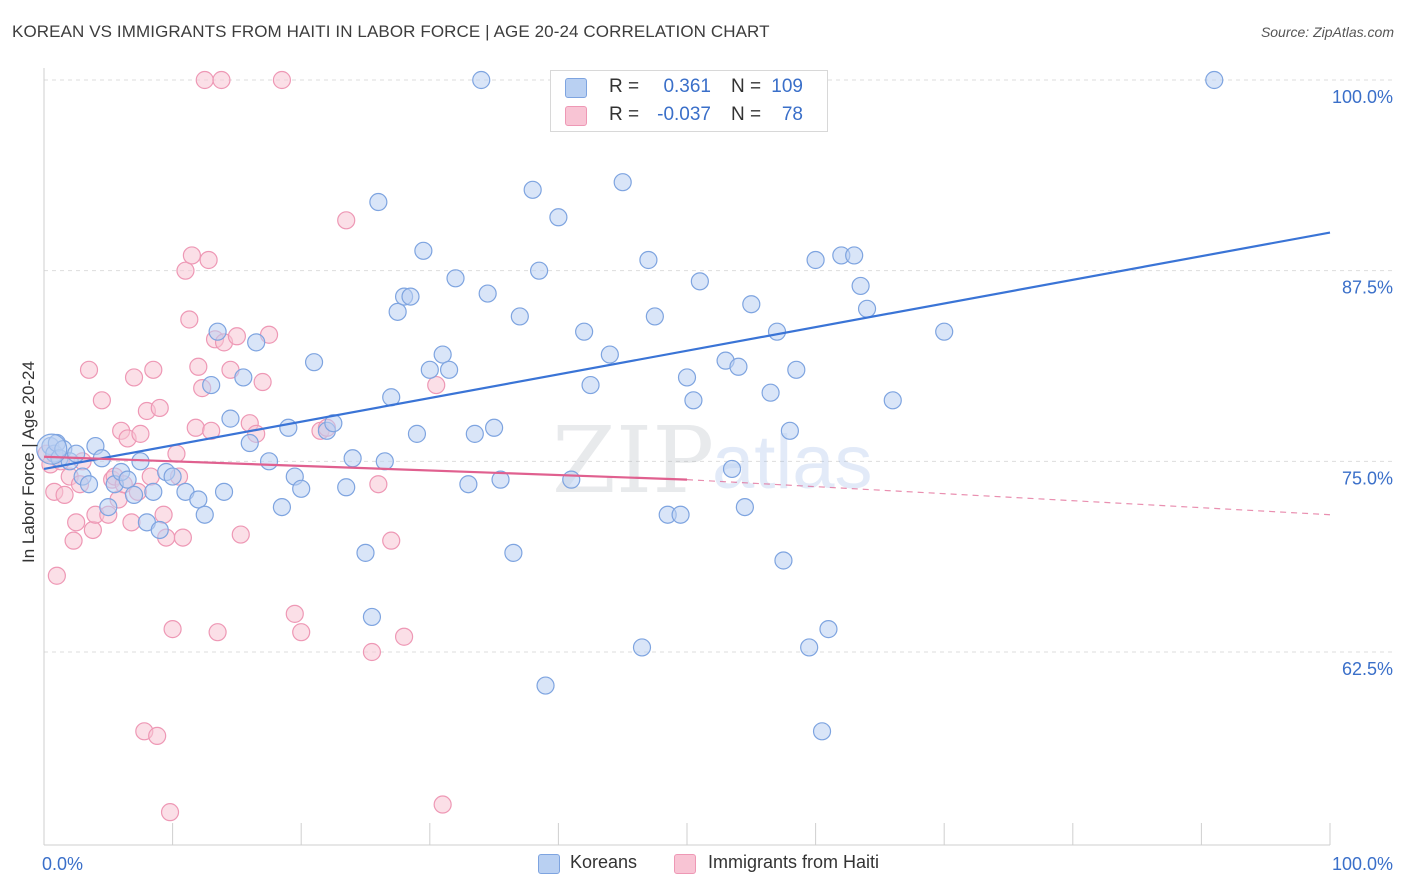  Describe the element at coordinates (1327, 32) in the screenshot. I see `source-label: Source: ZipAtlas.com` at that location.